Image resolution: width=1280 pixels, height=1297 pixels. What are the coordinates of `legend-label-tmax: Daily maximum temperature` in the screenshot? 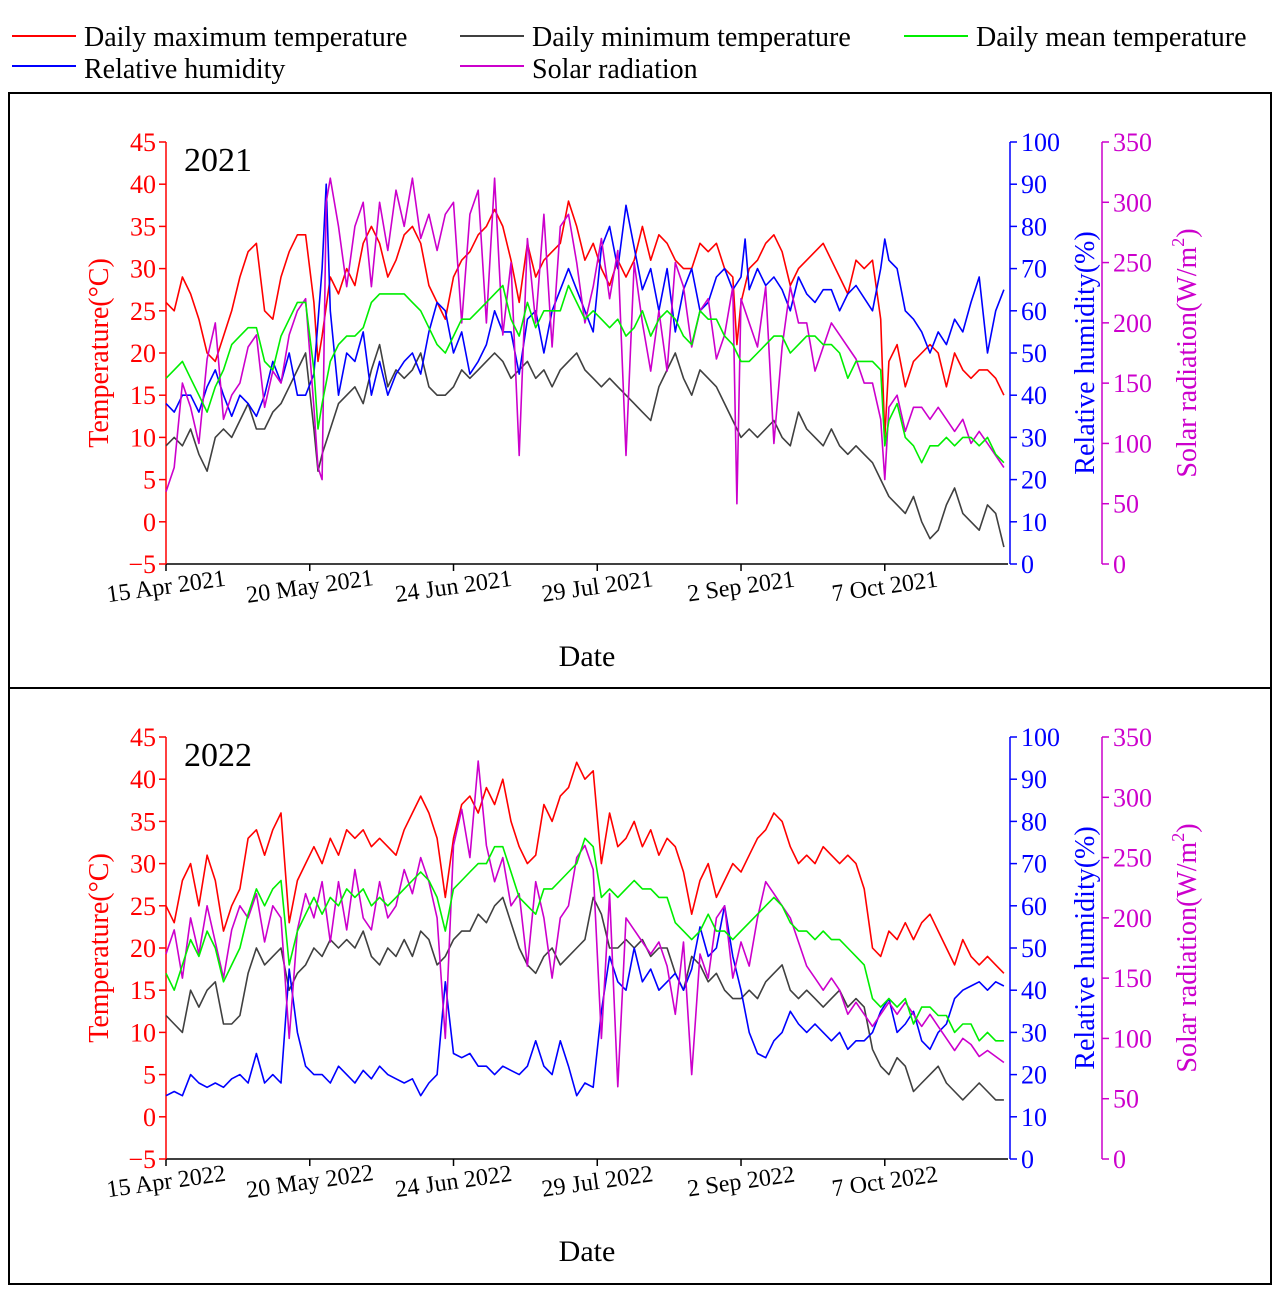 It's located at (245, 37).